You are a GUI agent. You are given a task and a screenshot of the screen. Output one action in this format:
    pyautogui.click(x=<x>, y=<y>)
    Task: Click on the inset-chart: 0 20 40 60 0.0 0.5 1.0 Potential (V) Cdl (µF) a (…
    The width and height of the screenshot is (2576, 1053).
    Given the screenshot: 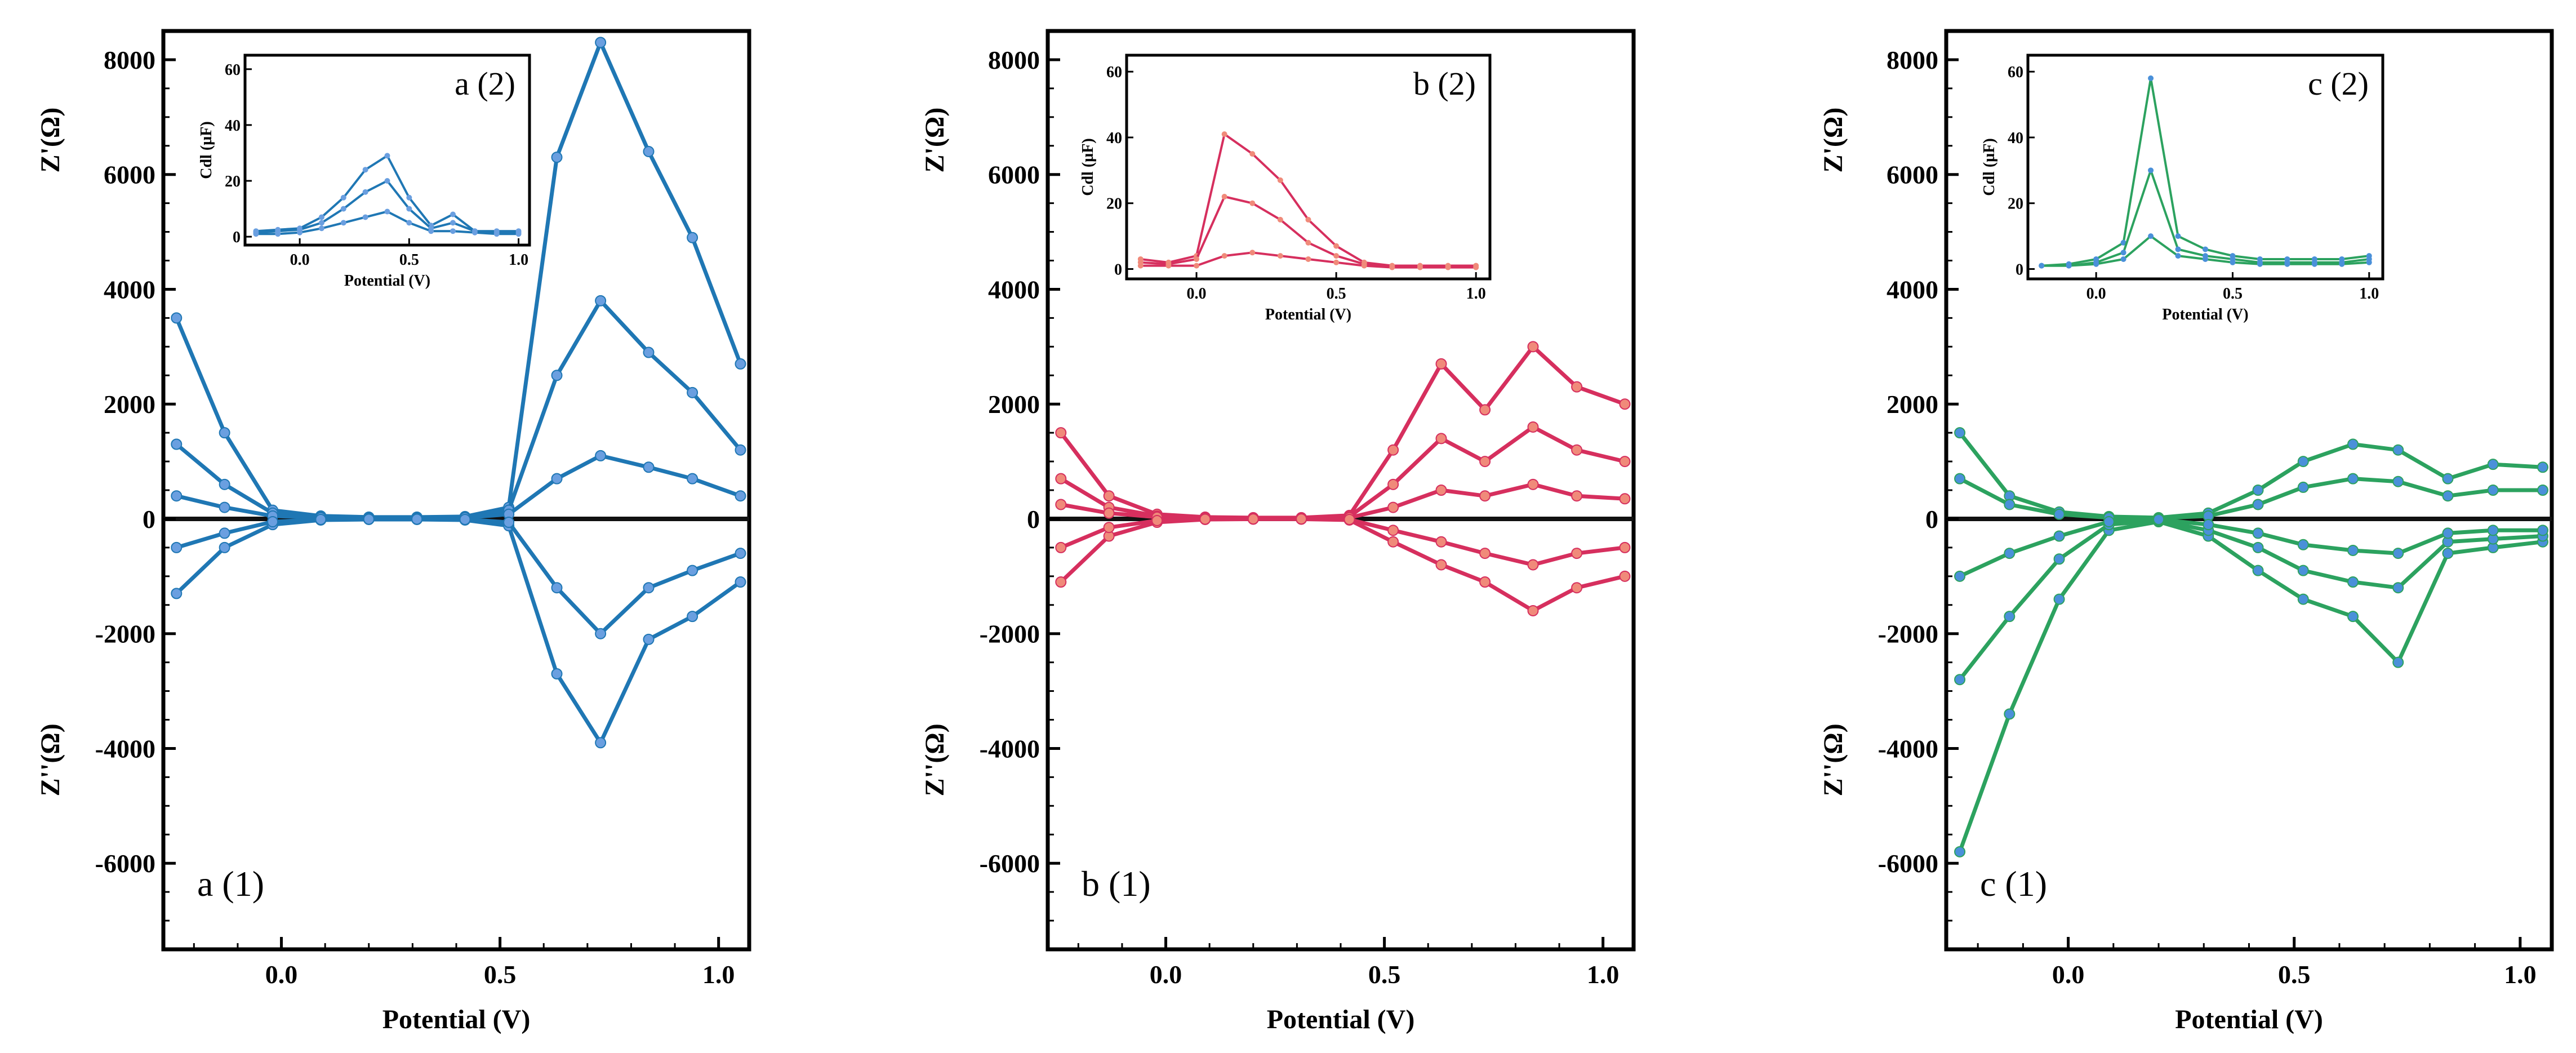 What is the action you would take?
    pyautogui.click(x=364, y=172)
    